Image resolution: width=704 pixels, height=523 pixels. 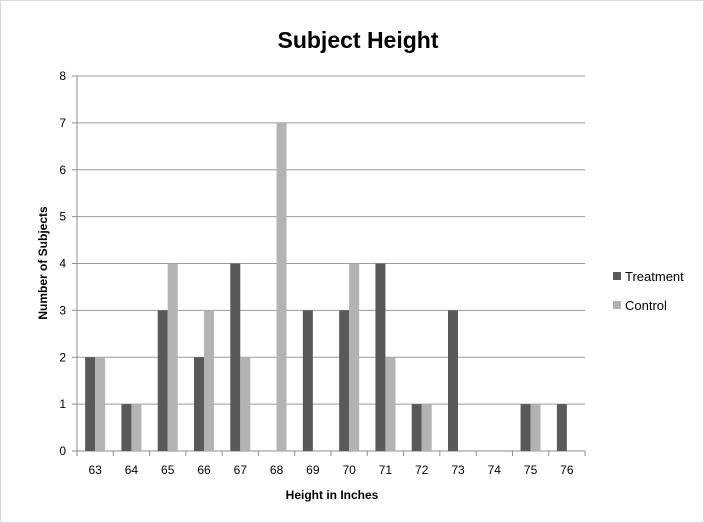 What do you see at coordinates (62, 310) in the screenshot?
I see `y-tick-label: 3` at bounding box center [62, 310].